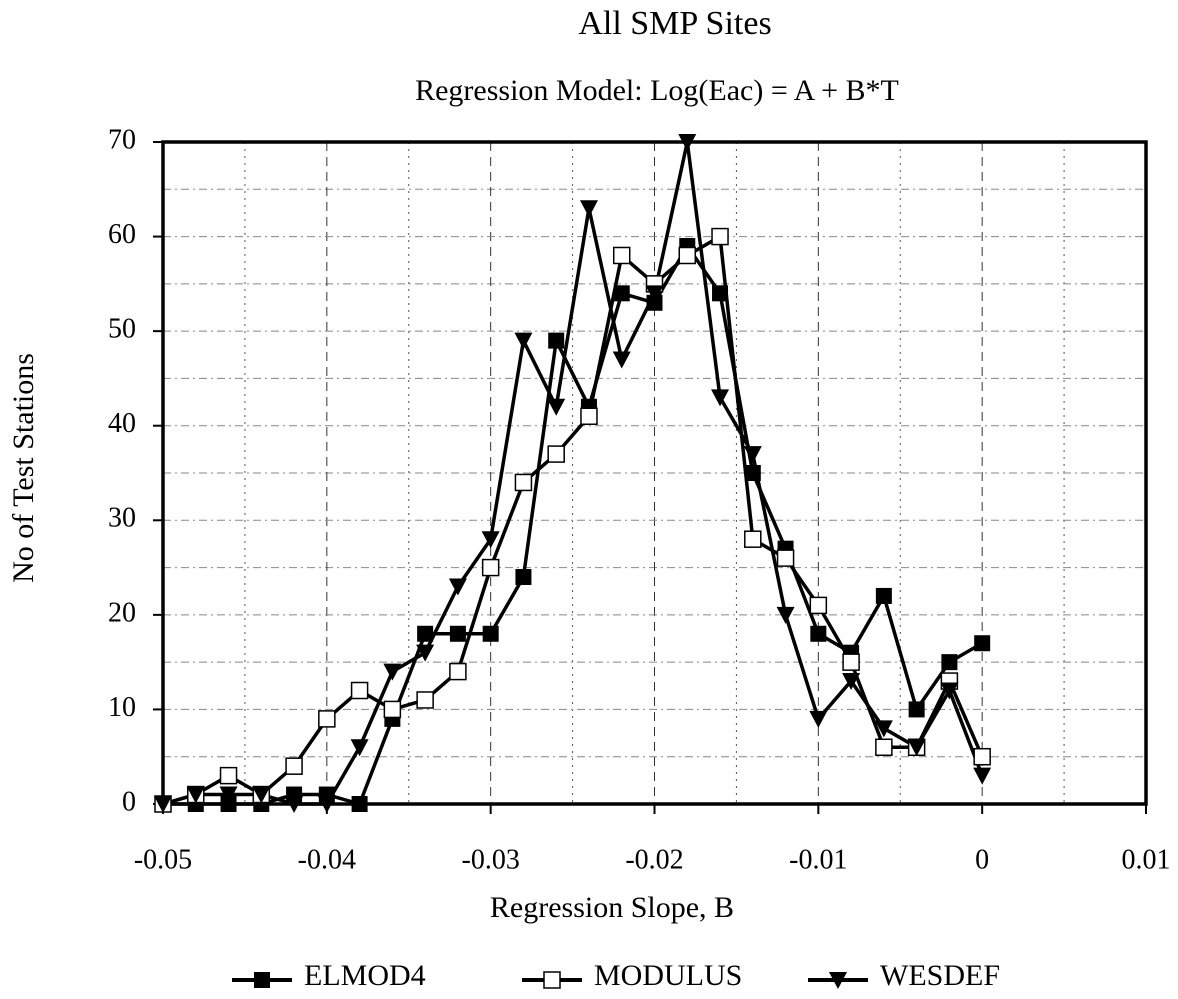 This screenshot has height=999, width=1178. I want to click on y-tick-label: 10, so click(122, 707).